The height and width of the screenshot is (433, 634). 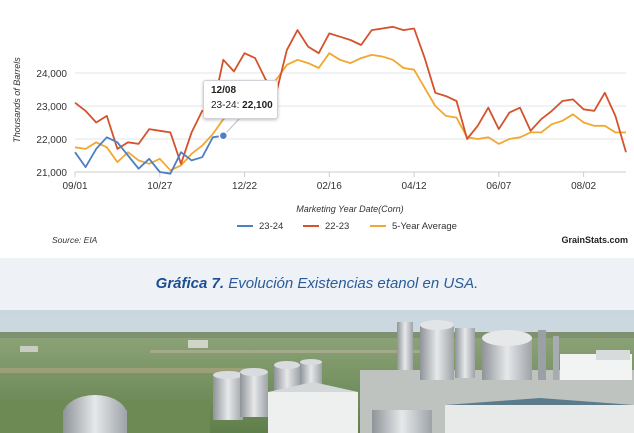 I want to click on chart-legend: 23-24 22-23 5-Year Average, so click(x=347, y=226).